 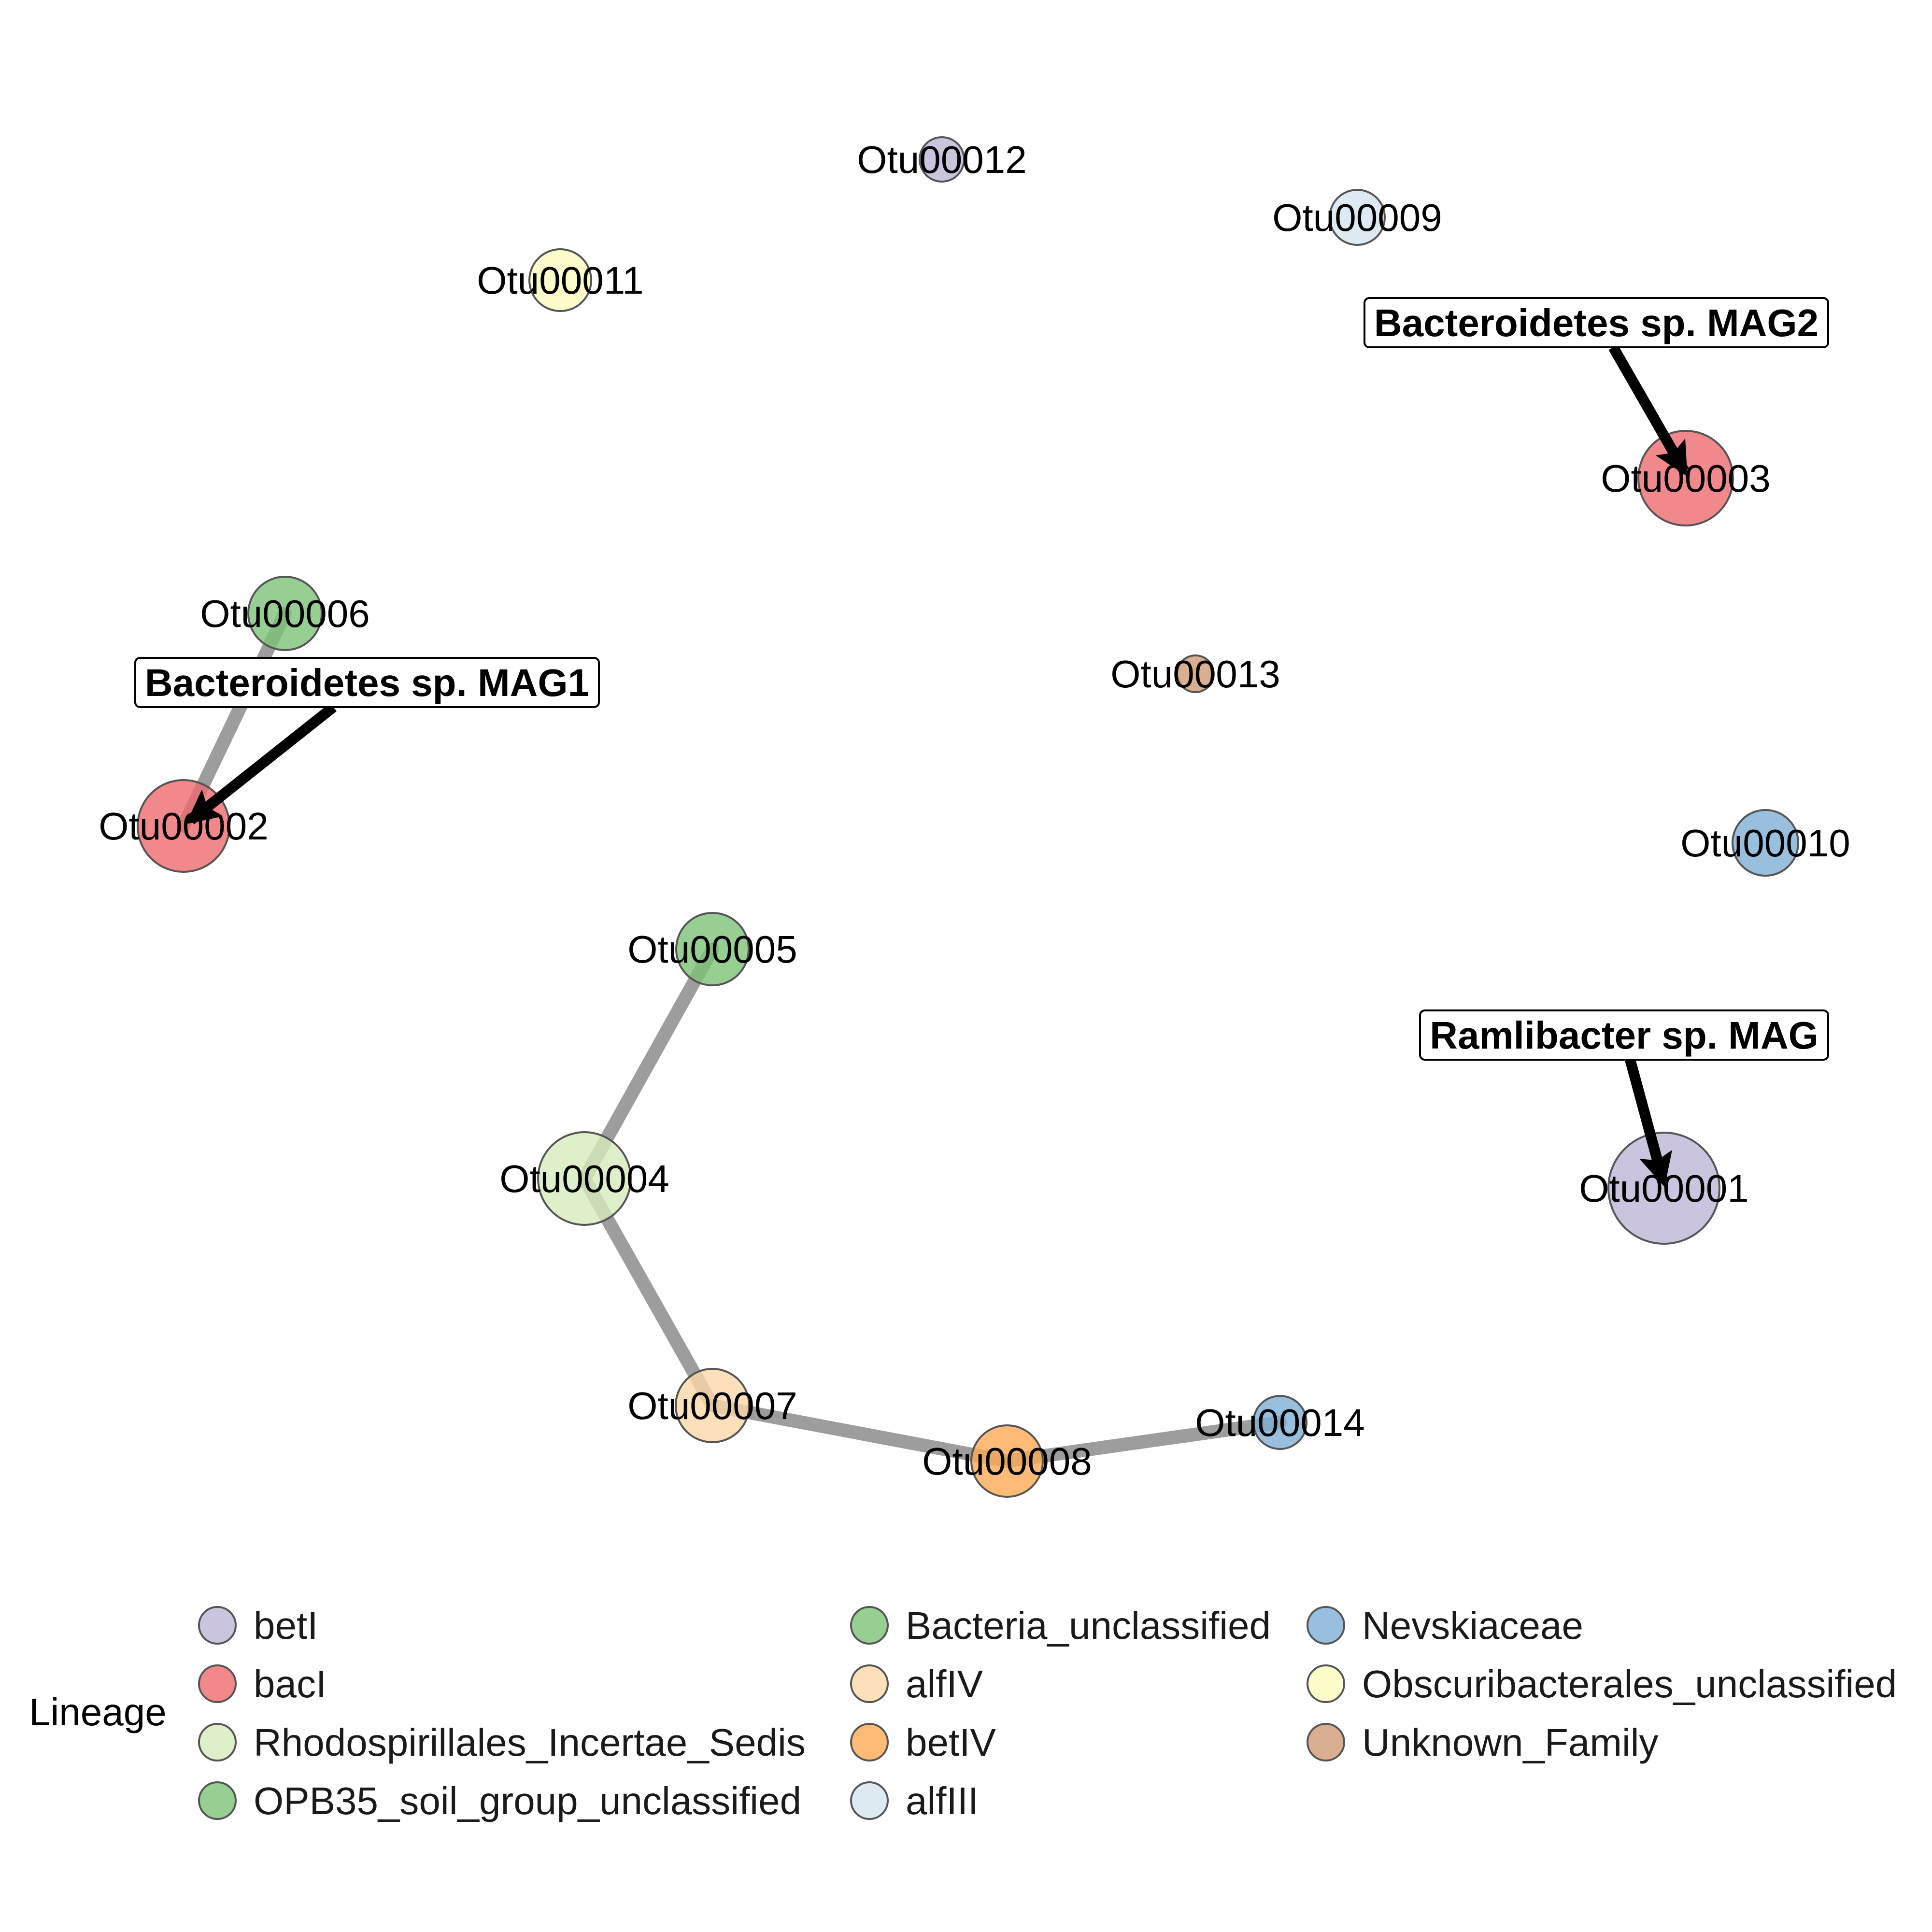 What do you see at coordinates (217, 1625) in the screenshot?
I see `legend-key-betI` at bounding box center [217, 1625].